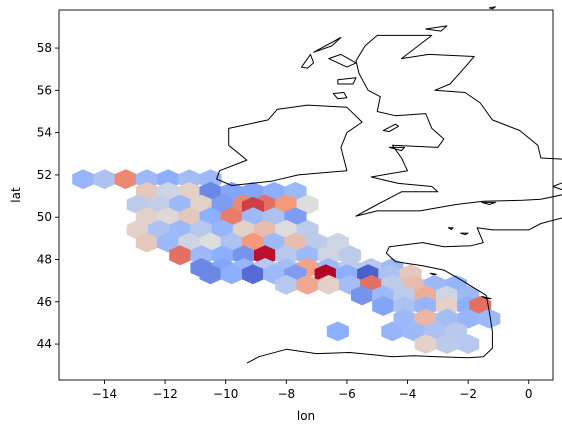  What do you see at coordinates (342, 60) in the screenshot?
I see `coastline-skye` at bounding box center [342, 60].